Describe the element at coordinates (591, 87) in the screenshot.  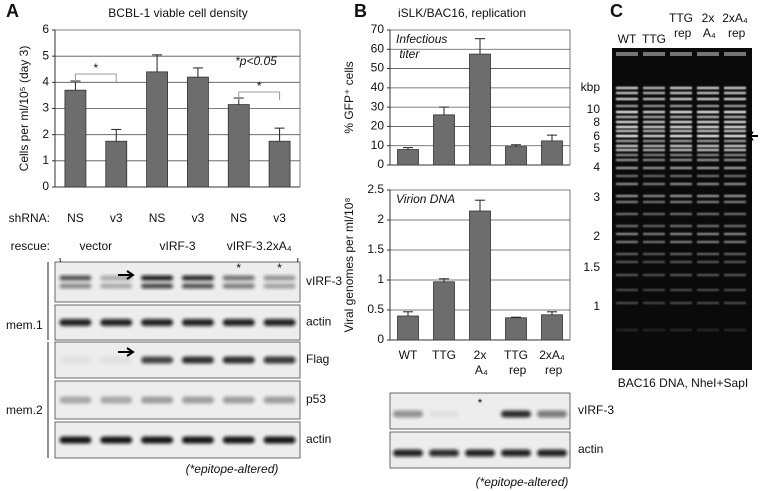
I see `gel-unit: kbp` at that location.